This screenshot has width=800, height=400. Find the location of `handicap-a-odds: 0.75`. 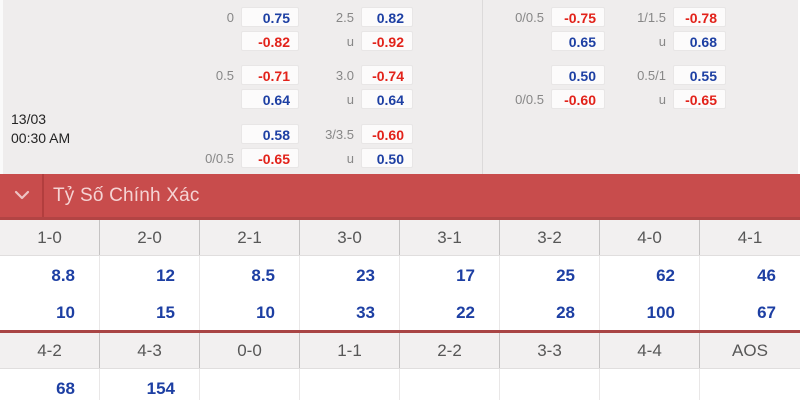

handicap-a-odds: 0.75 is located at coordinates (270, 17).